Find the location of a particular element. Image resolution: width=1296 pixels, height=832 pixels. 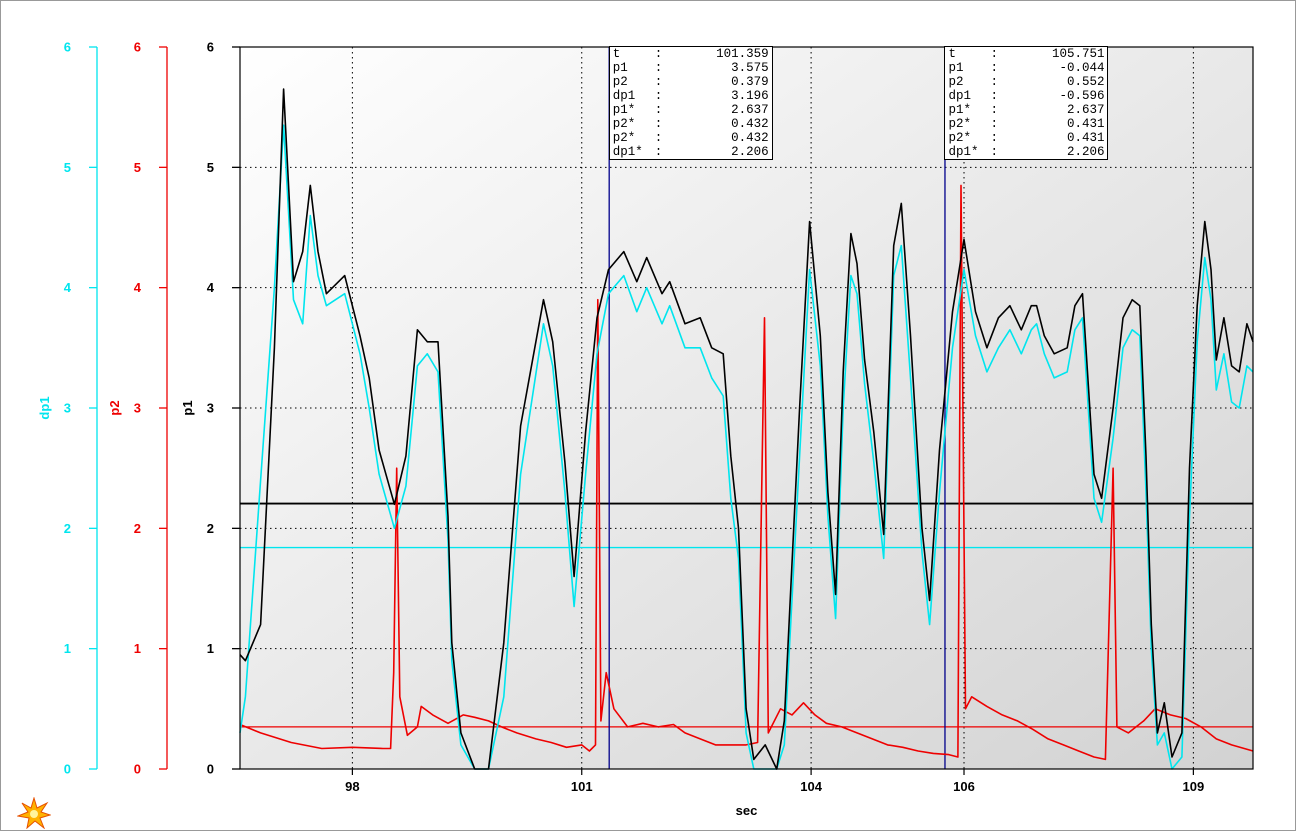

axis-tick-label-p1: 1 is located at coordinates (210, 648).